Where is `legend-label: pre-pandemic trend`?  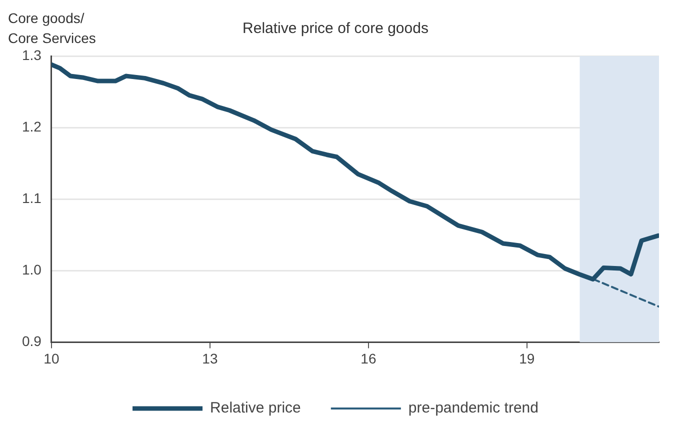 legend-label: pre-pandemic trend is located at coordinates (473, 408).